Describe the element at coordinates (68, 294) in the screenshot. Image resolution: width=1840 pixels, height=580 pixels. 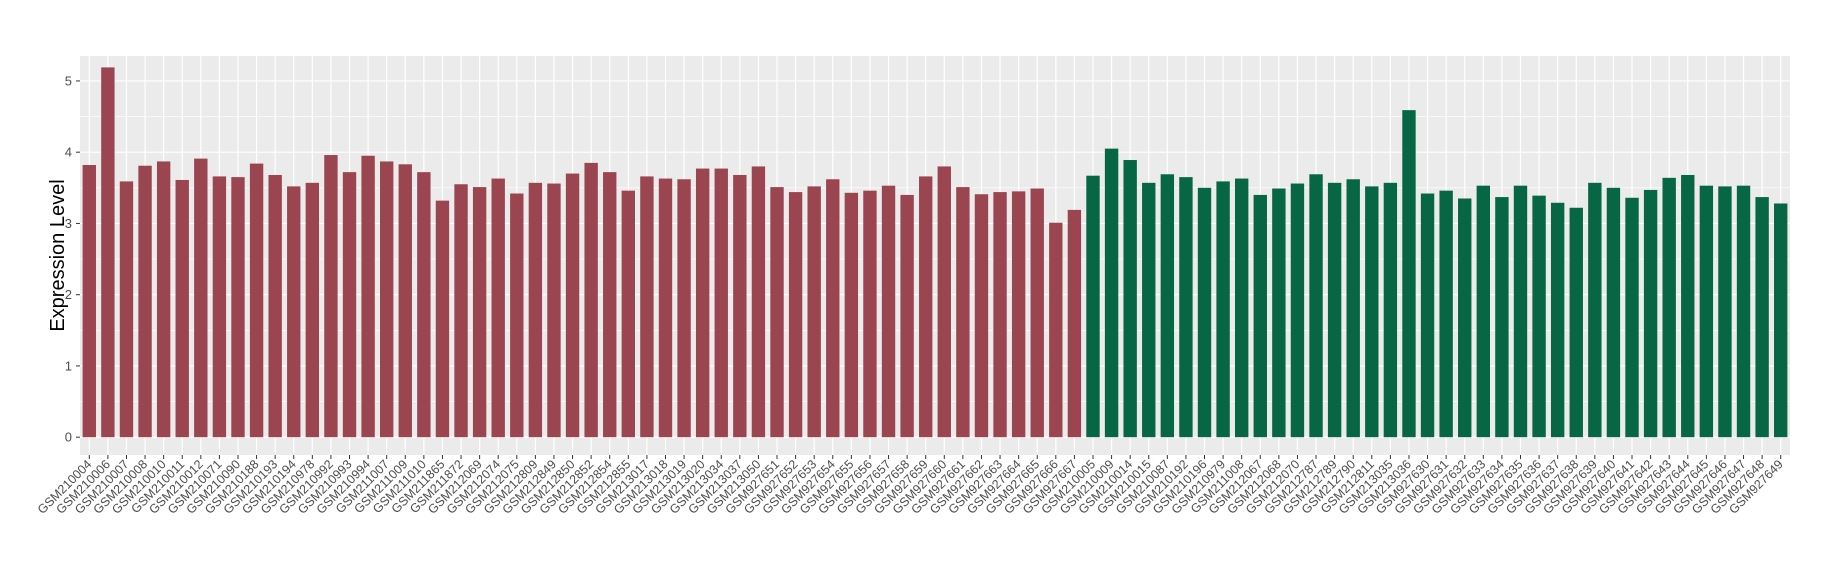
I see `y-tick-label: 2` at that location.